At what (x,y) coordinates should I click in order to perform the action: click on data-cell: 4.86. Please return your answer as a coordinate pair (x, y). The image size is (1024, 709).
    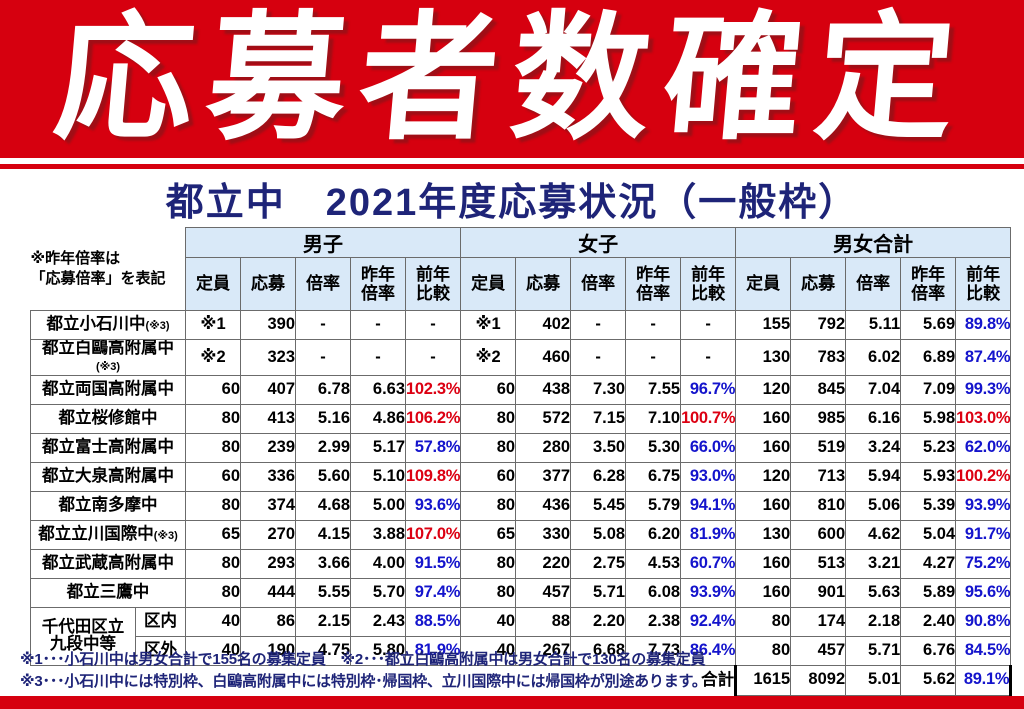
    Looking at the image, I should click on (378, 418).